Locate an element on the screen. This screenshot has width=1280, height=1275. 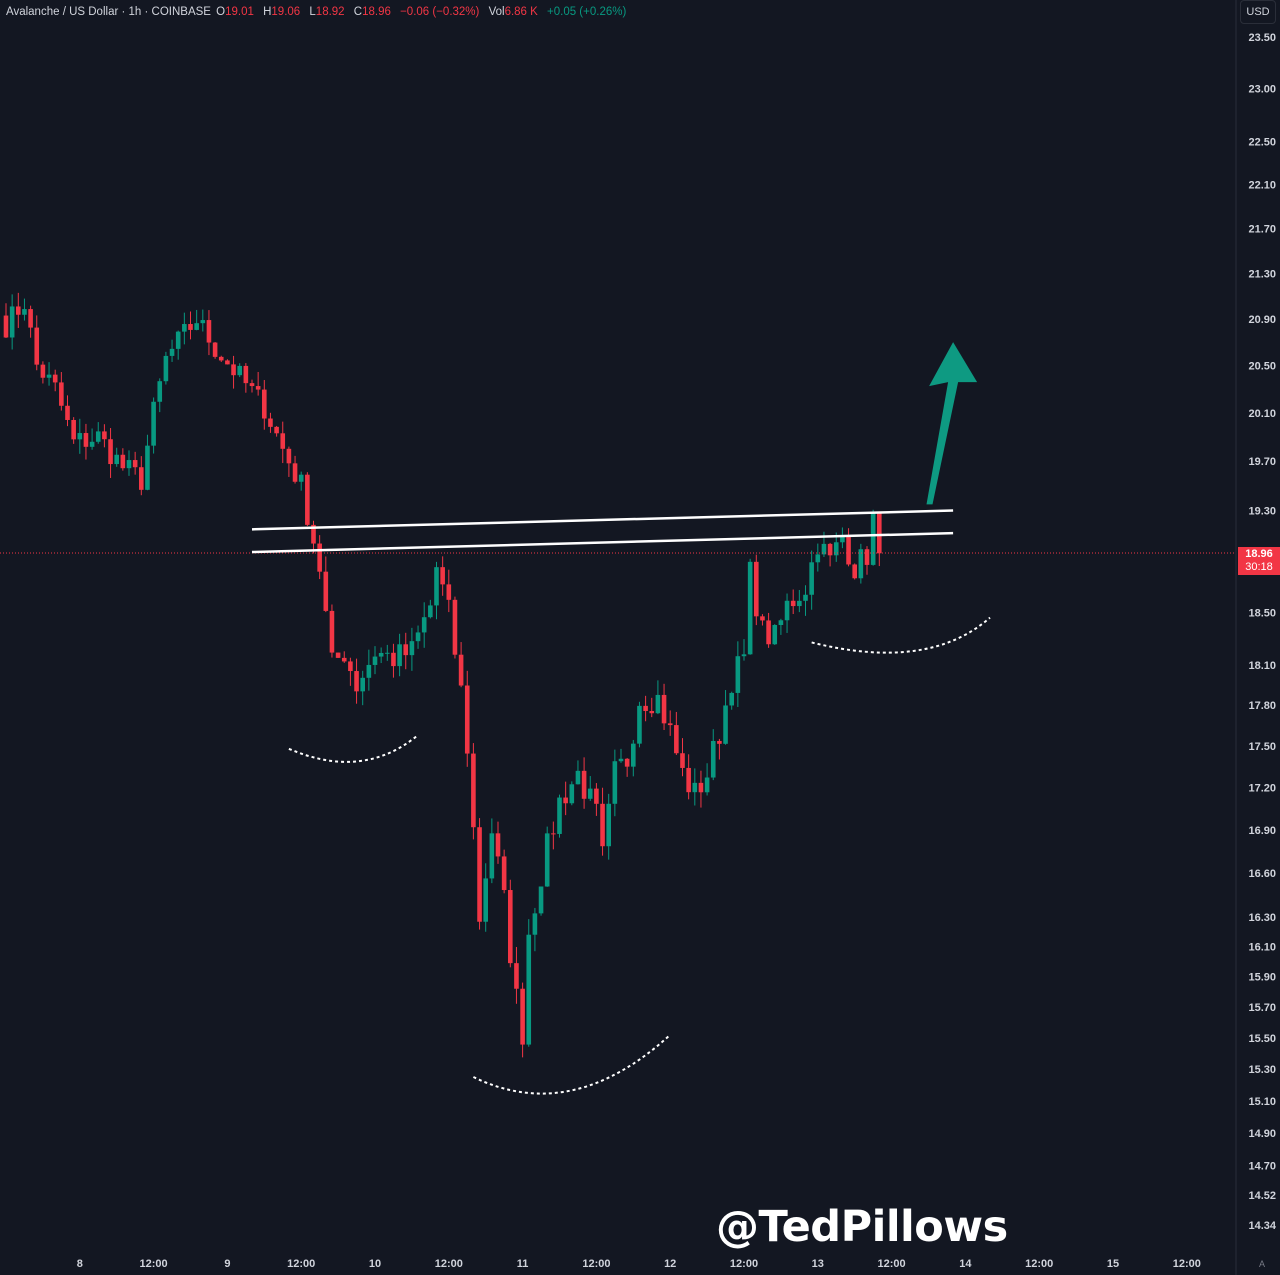
high-label: H is located at coordinates (267, 12).